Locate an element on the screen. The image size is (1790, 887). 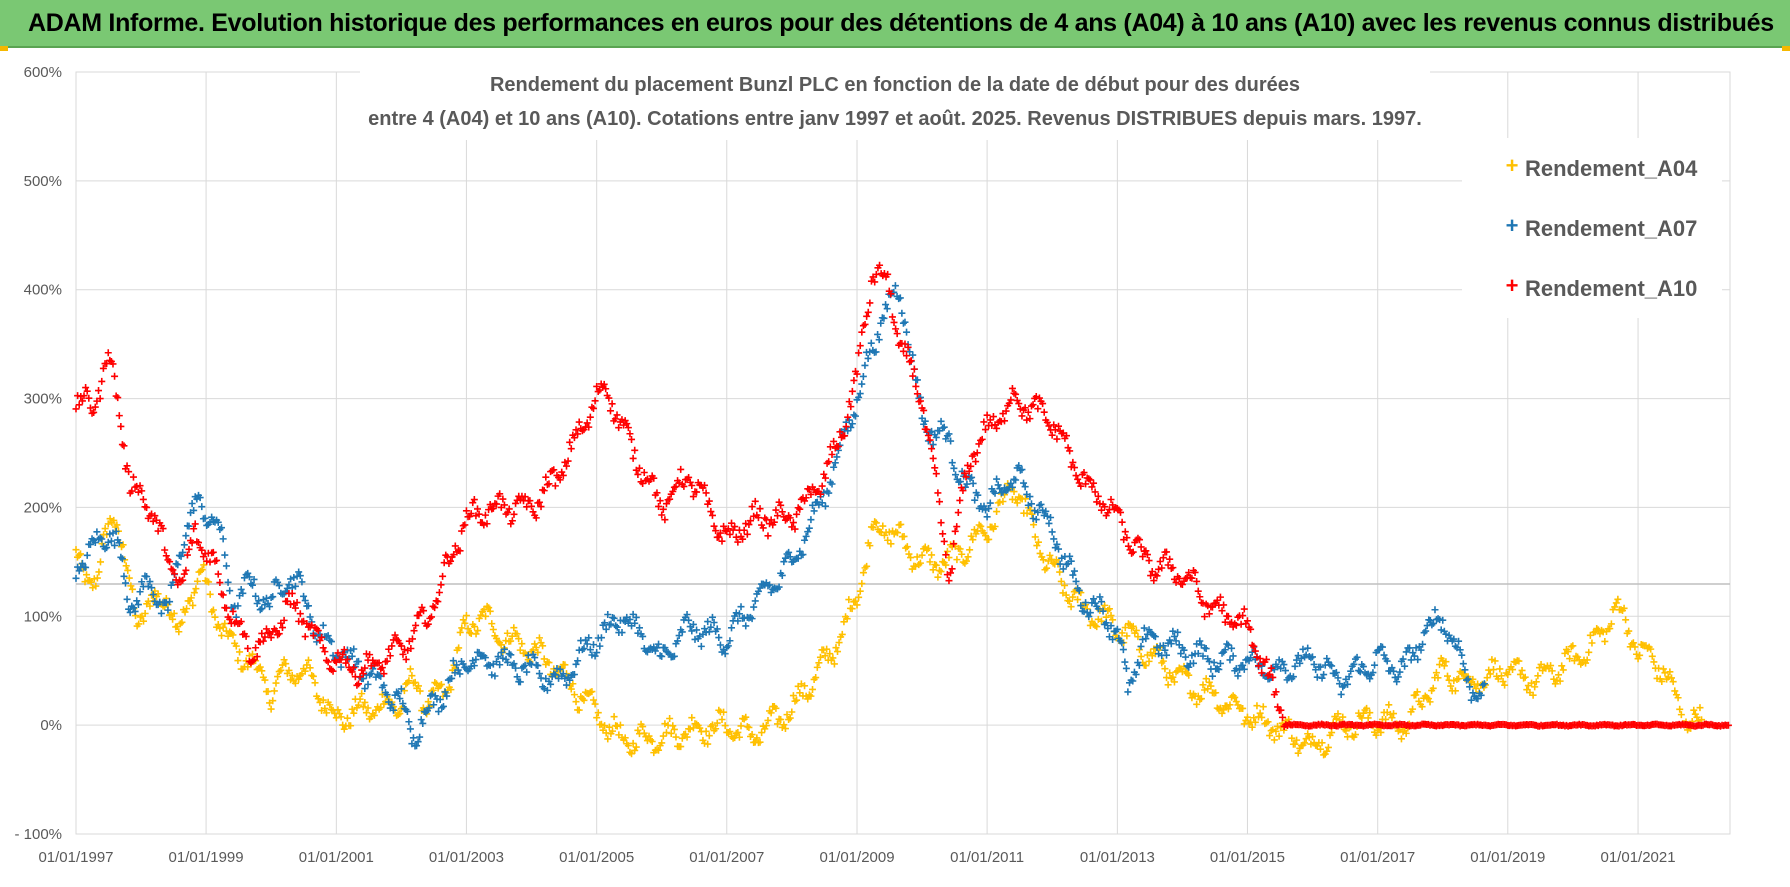
x-tick-label: 01/01/1999 is located at coordinates (206, 857).